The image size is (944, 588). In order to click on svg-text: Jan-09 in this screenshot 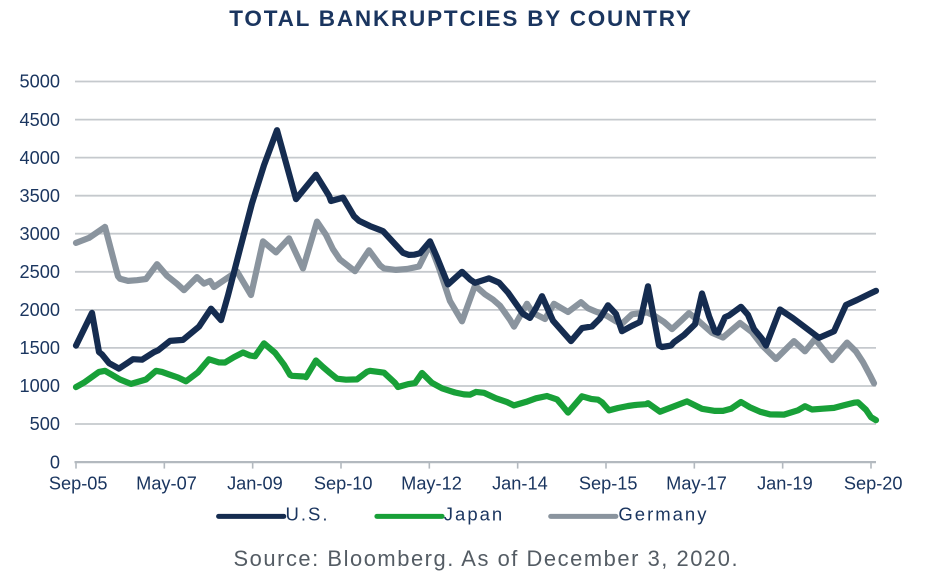, I will do `click(255, 483)`.